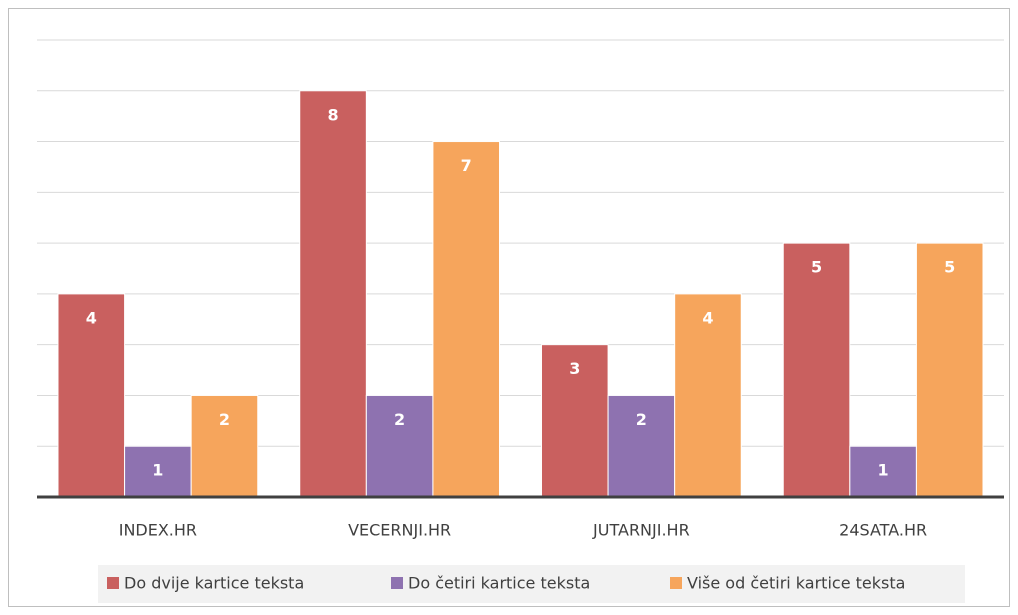 This screenshot has height=615, width=1018. I want to click on legend-background, so click(531, 584).